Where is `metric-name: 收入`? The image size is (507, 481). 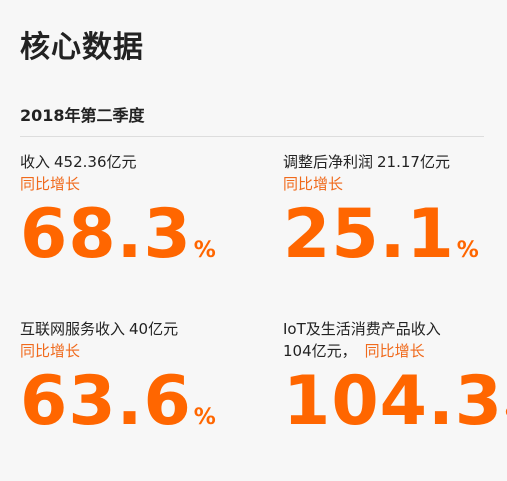
metric-name: 收入 is located at coordinates (35, 162).